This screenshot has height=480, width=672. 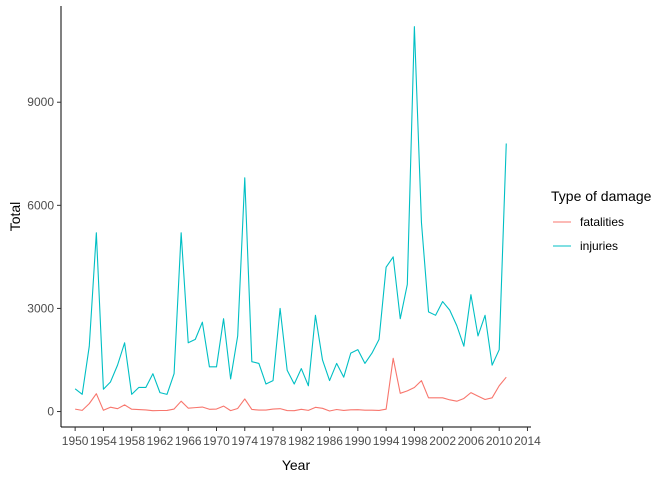 What do you see at coordinates (188, 441) in the screenshot?
I see `x-tick-label: 1966` at bounding box center [188, 441].